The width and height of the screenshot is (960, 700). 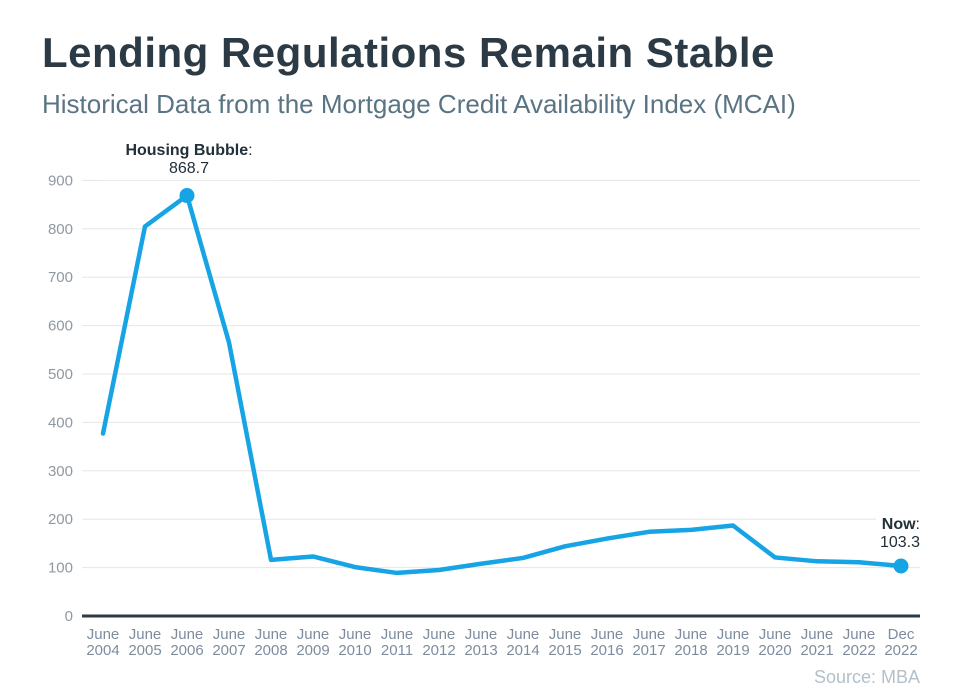 What do you see at coordinates (866, 677) in the screenshot?
I see `source-credit: Source: MBA` at bounding box center [866, 677].